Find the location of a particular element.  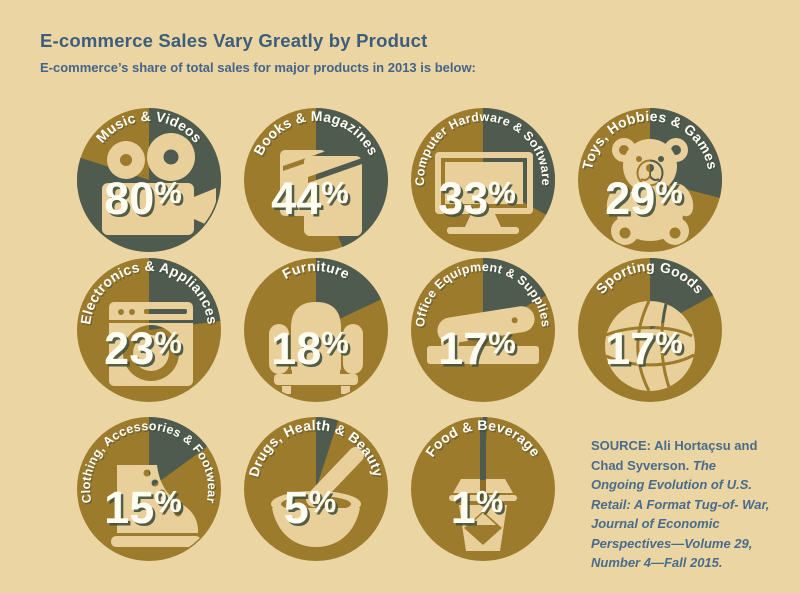

boot-icon is located at coordinates (149, 489).